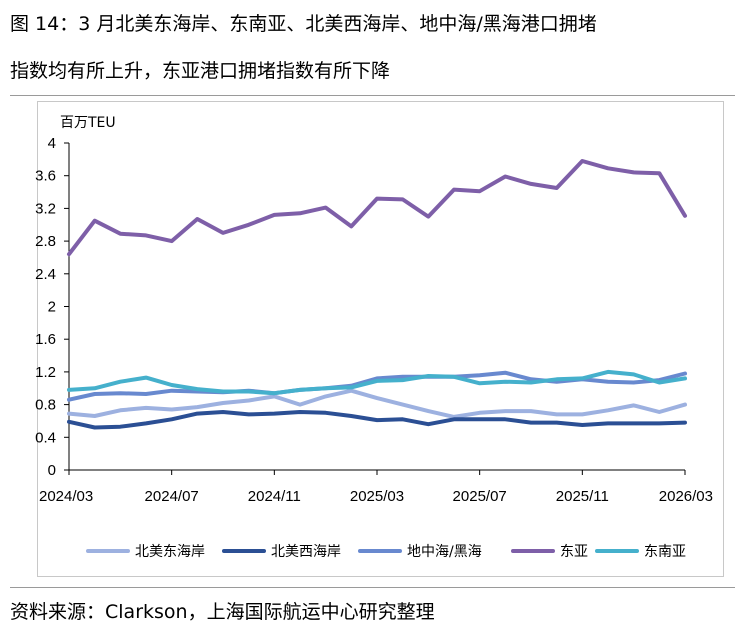  I want to click on y-tick-label: 3.2, so click(45, 208).